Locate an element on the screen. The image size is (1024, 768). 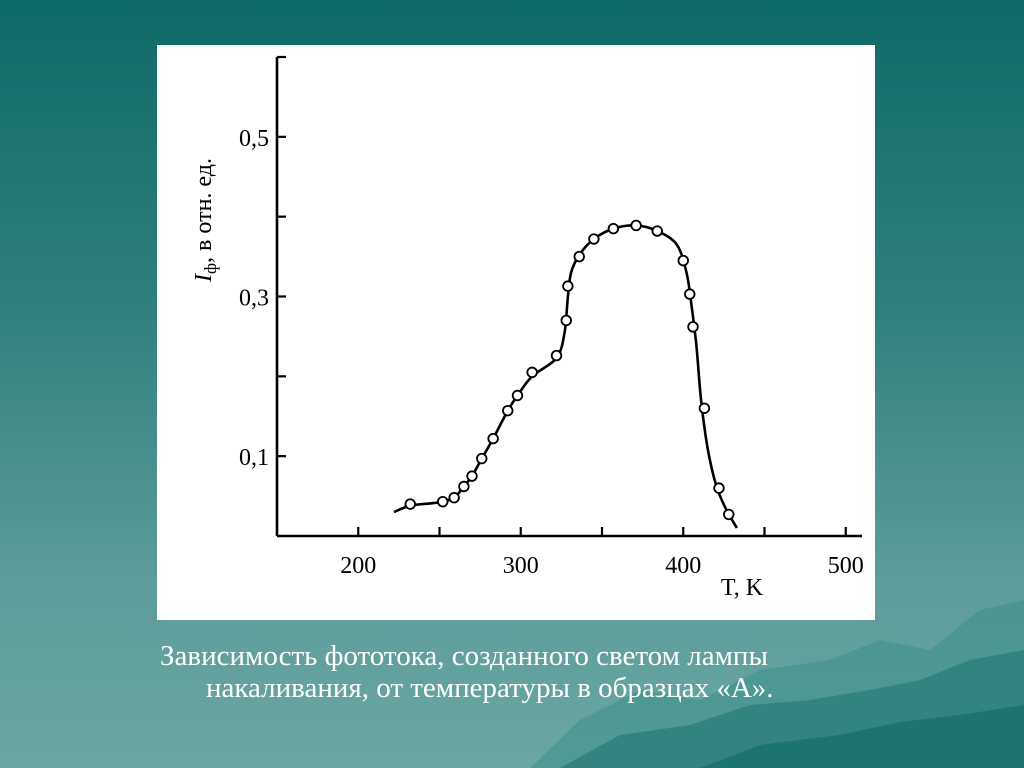
x-tick-label: 300 is located at coordinates (521, 566).